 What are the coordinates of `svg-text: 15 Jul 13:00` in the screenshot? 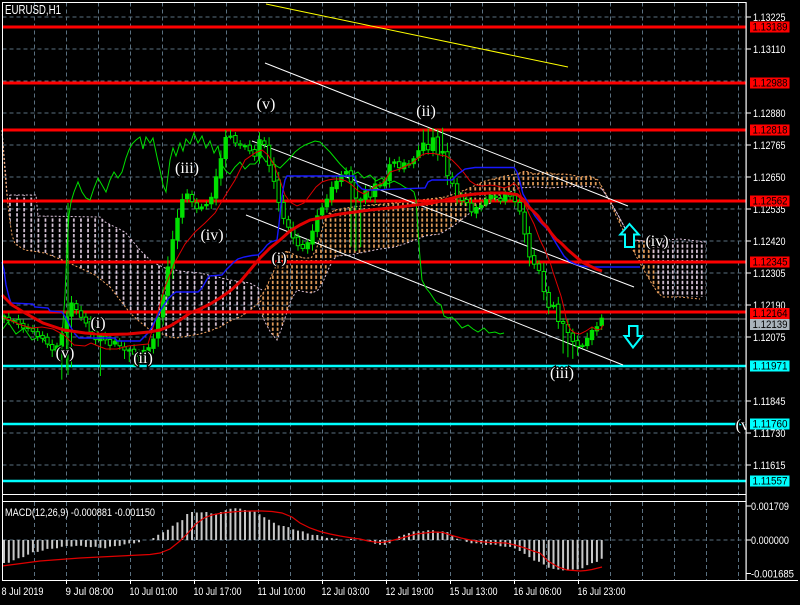 It's located at (474, 592).